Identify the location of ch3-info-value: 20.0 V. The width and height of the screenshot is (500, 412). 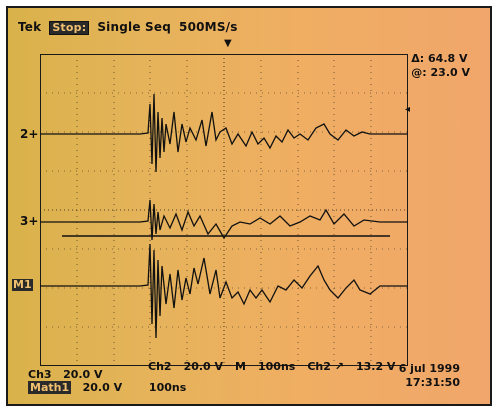
(83, 374).